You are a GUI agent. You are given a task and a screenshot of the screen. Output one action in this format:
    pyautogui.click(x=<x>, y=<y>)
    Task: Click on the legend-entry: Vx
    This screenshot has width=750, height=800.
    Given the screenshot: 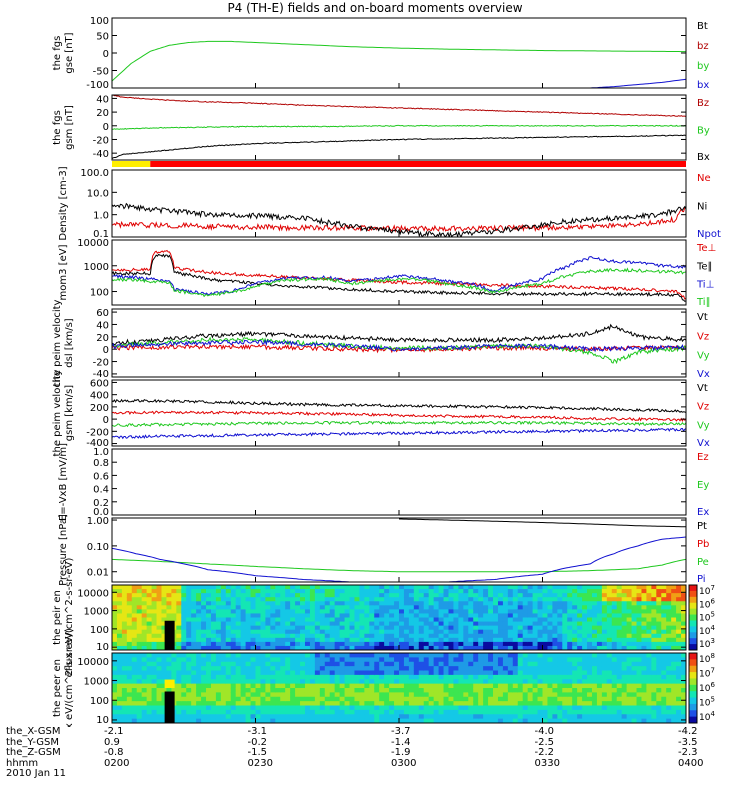 What is the action you would take?
    pyautogui.click(x=703, y=443)
    